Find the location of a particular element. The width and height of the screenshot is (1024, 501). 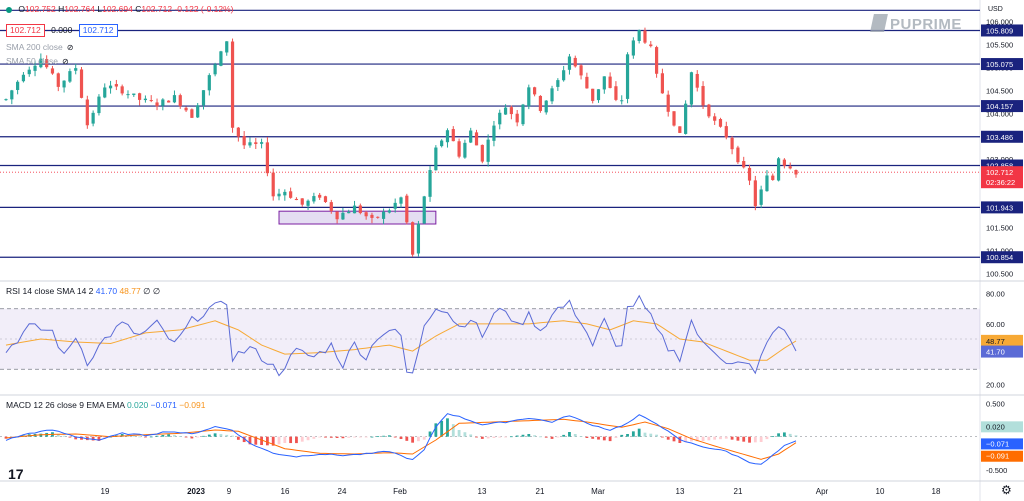

sma-200-legend: SMA 200 close ⊘ is located at coordinates (39, 47).